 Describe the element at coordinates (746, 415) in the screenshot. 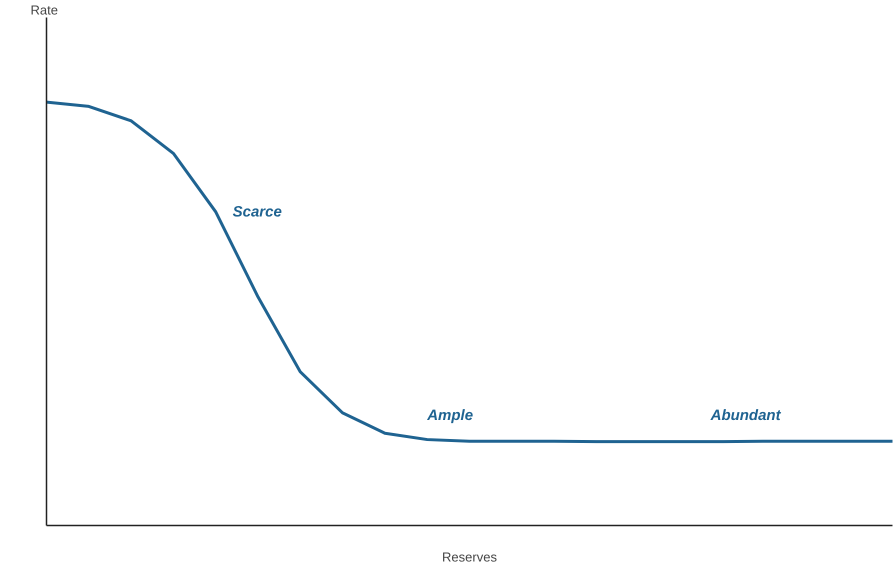

I see `annotation: Abundant` at that location.